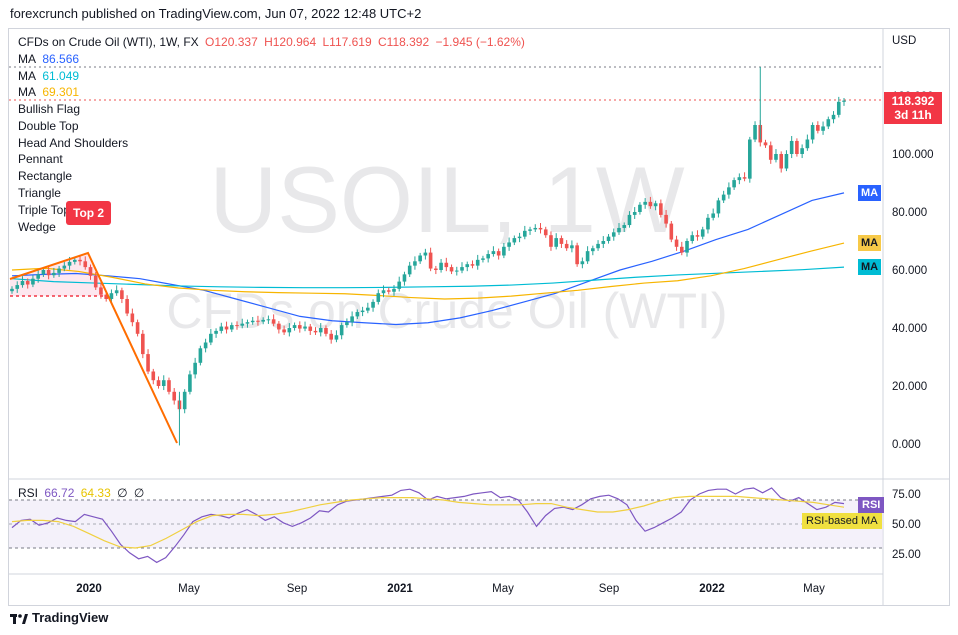 The width and height of the screenshot is (958, 635). What do you see at coordinates (909, 213) in the screenshot?
I see `price-tick-label: 80.000` at bounding box center [909, 213].